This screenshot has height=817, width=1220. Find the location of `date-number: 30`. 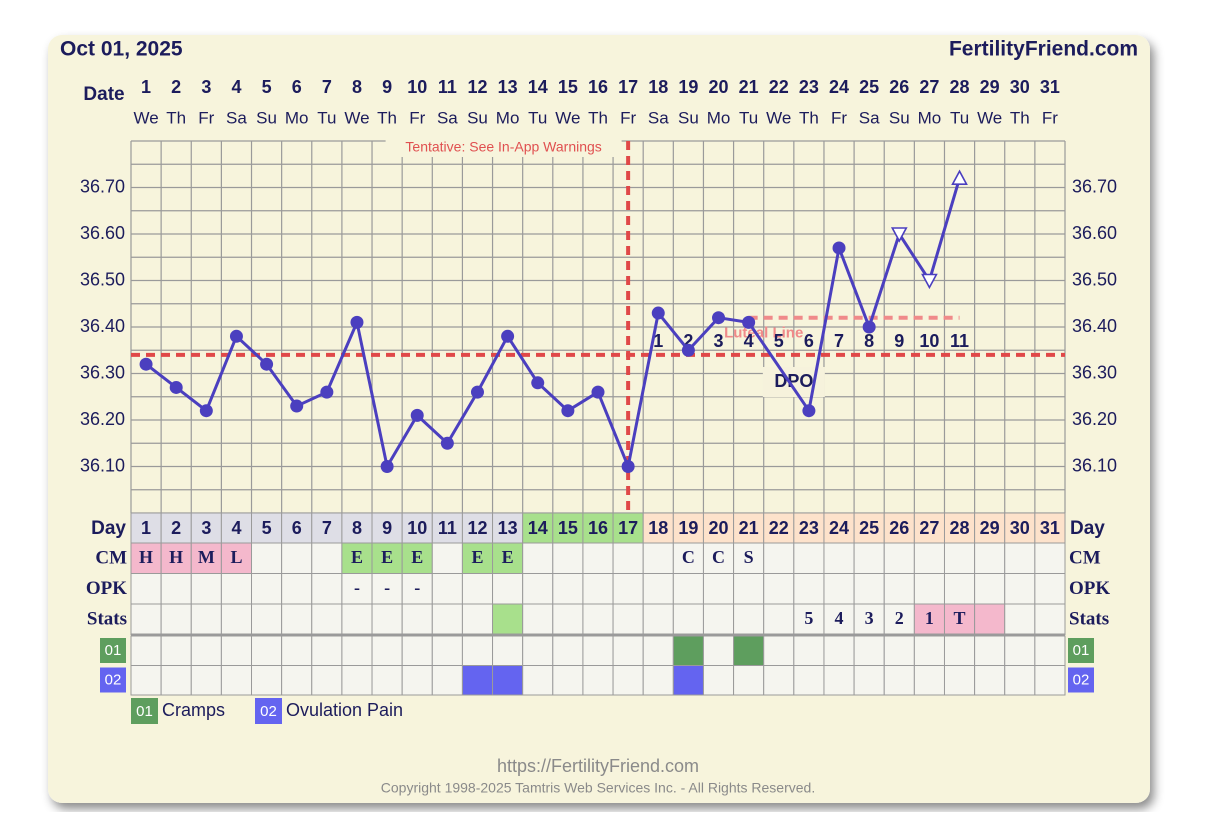

date-number: 30 is located at coordinates (1020, 87).